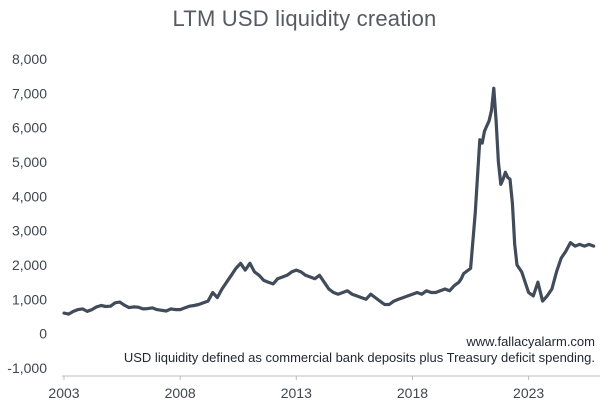  I want to click on y-tick-label: 5,000, so click(29, 162).